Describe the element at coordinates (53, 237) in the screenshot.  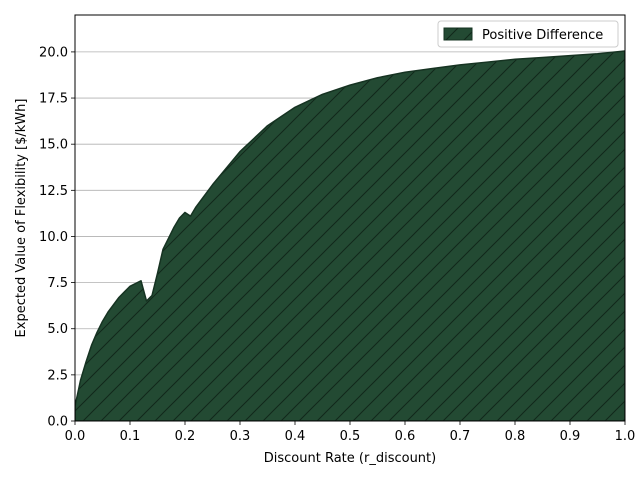
I see `y-tick-label: 10.0` at that location.